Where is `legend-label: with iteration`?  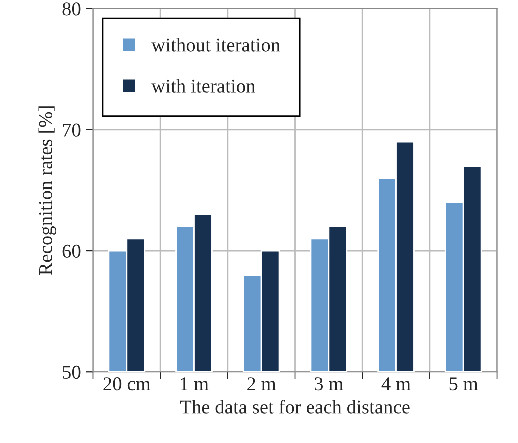
legend-label: with iteration is located at coordinates (204, 86).